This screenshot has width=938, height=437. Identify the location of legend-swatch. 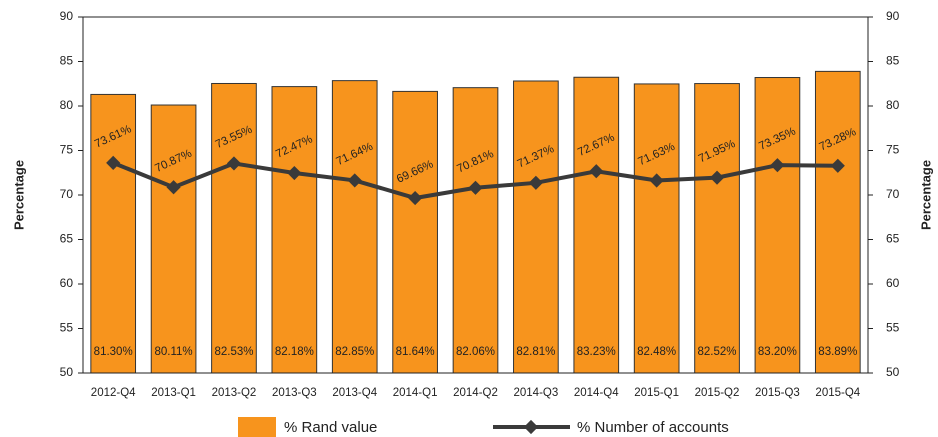
(257, 427).